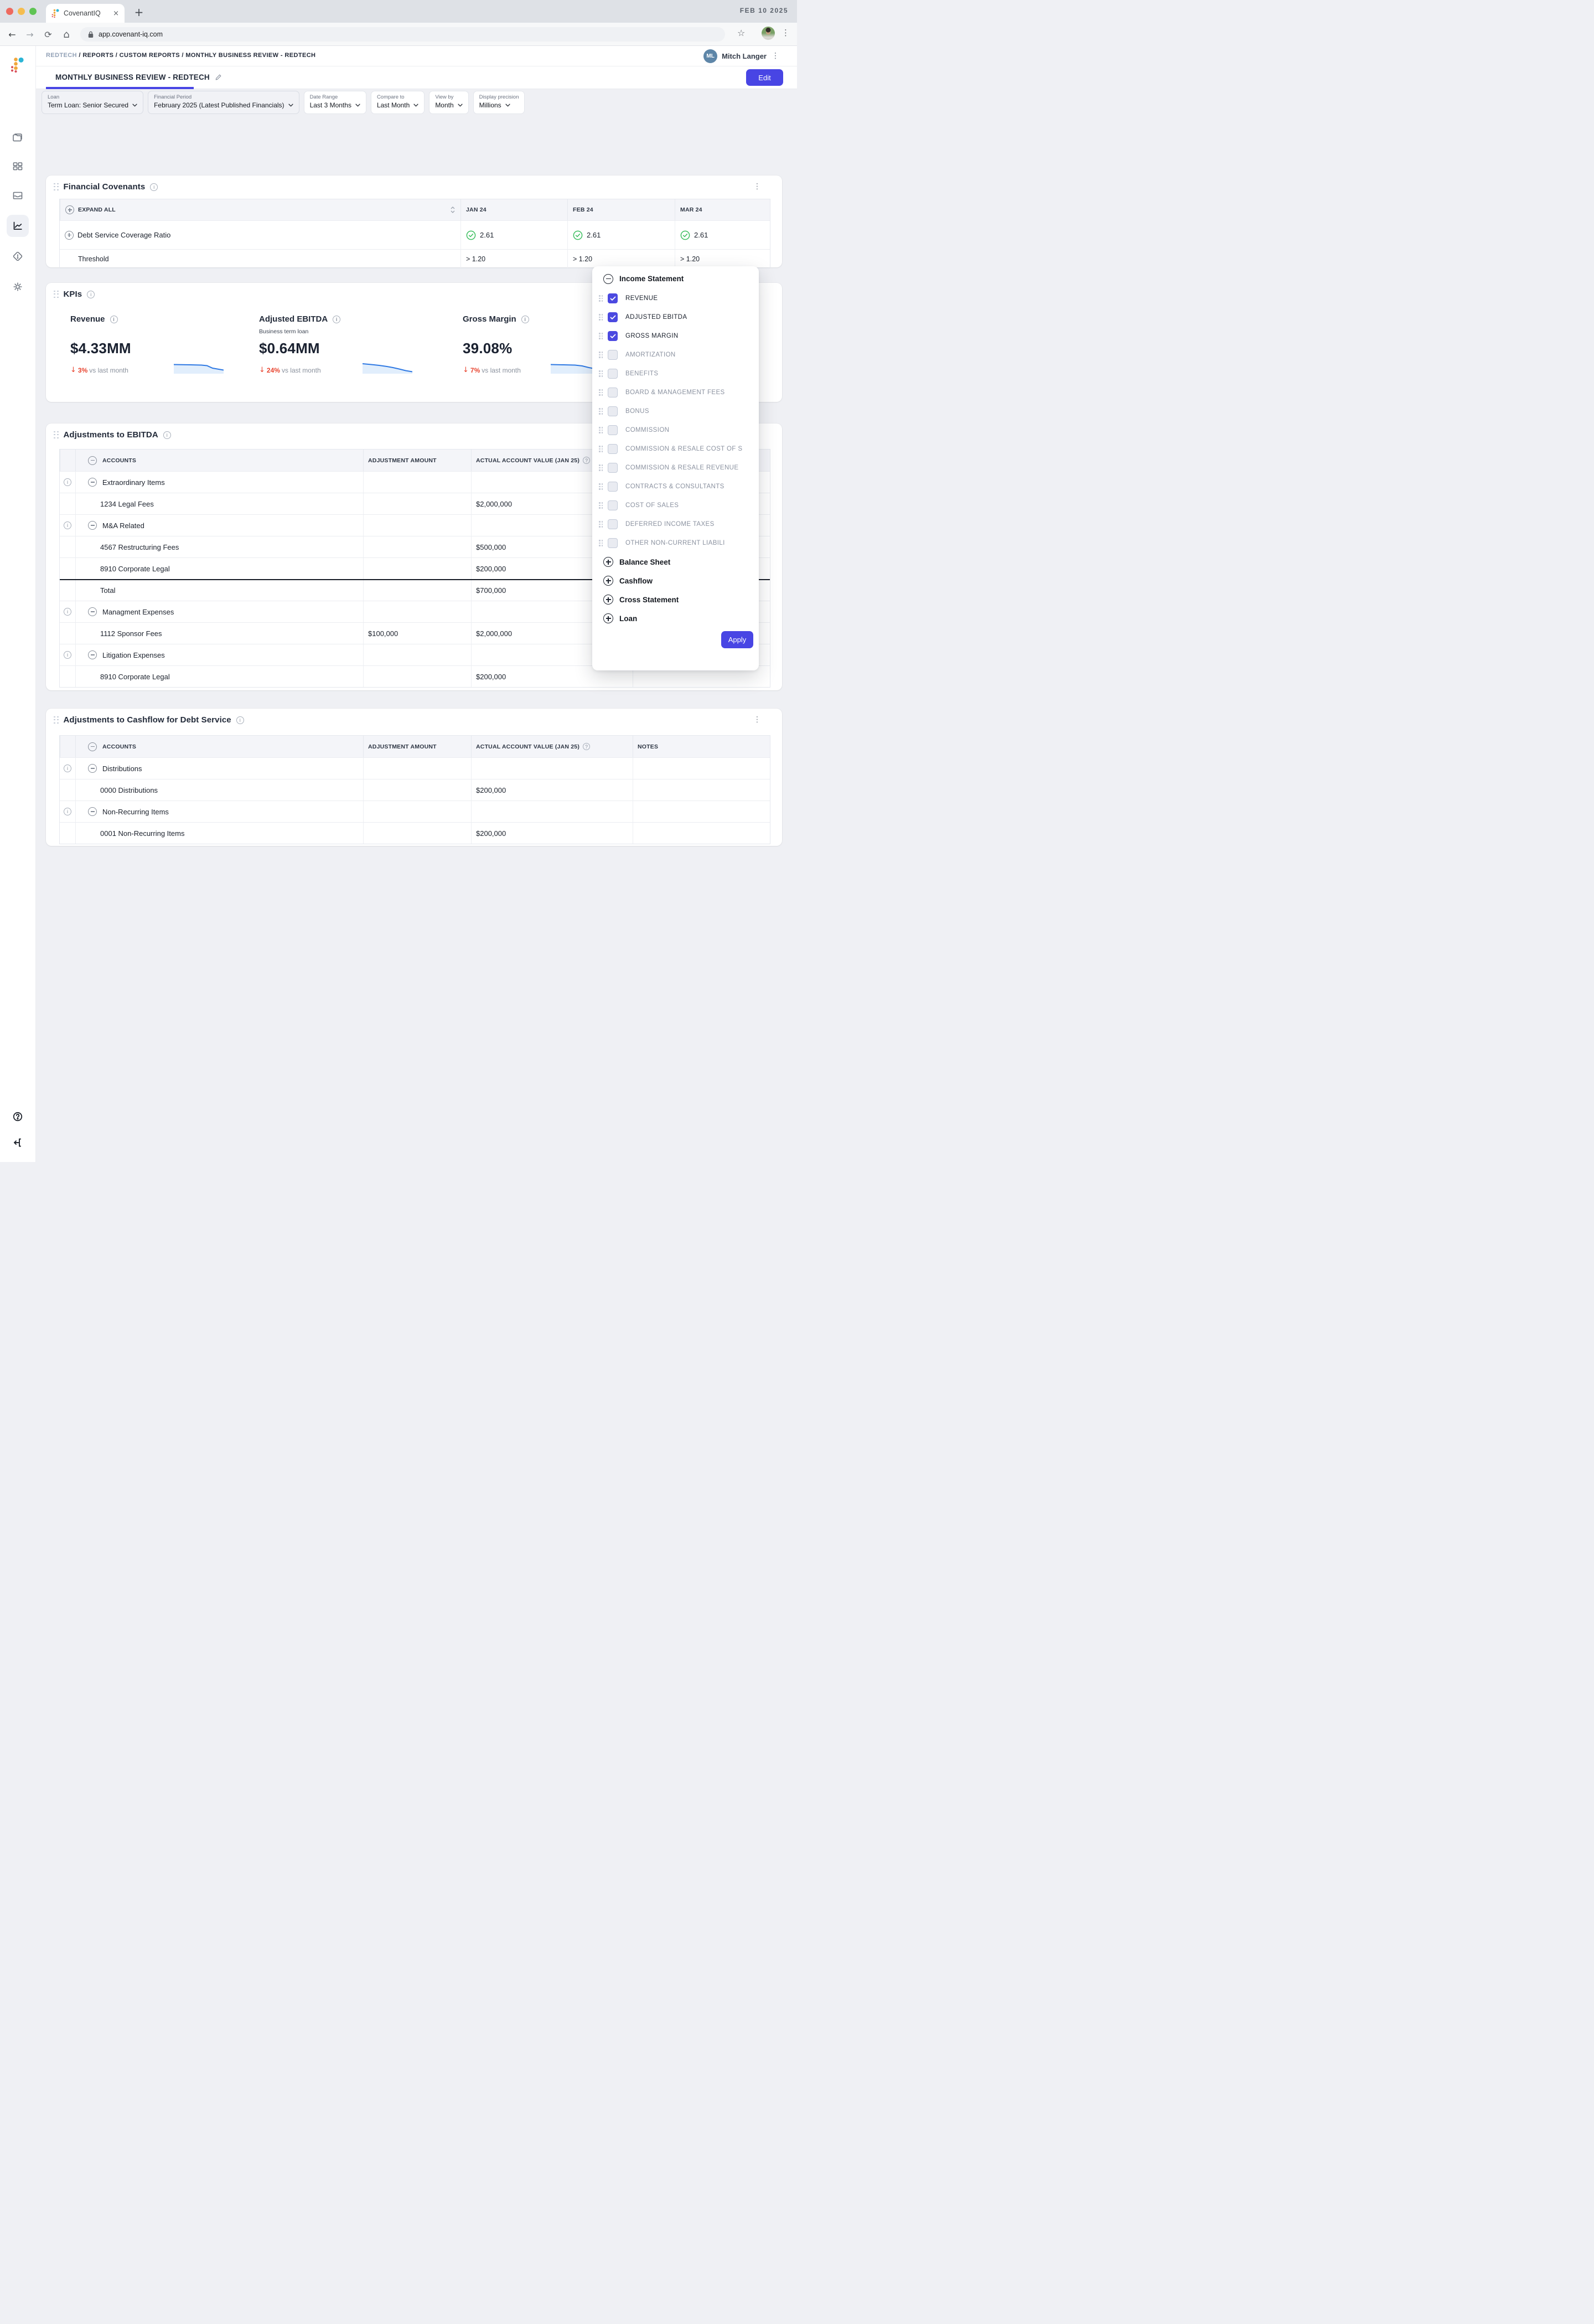 The height and width of the screenshot is (2324, 1594). What do you see at coordinates (676, 412) in the screenshot?
I see `kpi-option-row: BONUS` at bounding box center [676, 412].